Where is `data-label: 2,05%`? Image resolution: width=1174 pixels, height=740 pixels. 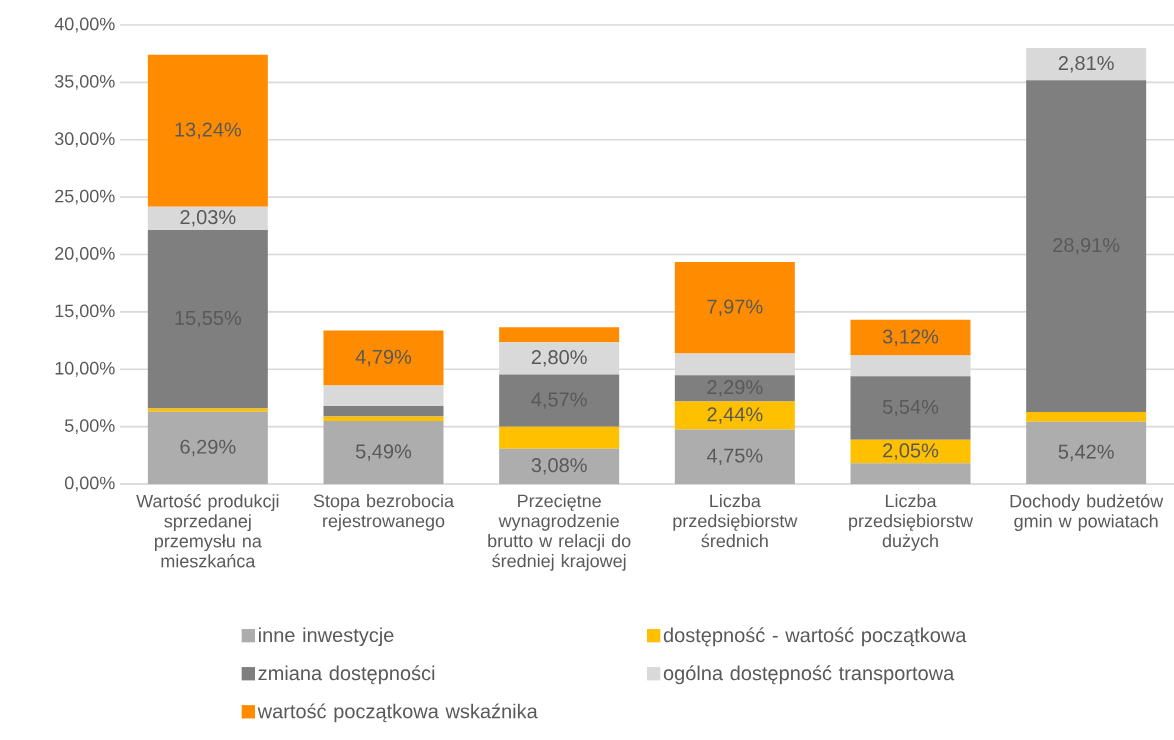
data-label: 2,05% is located at coordinates (911, 451).